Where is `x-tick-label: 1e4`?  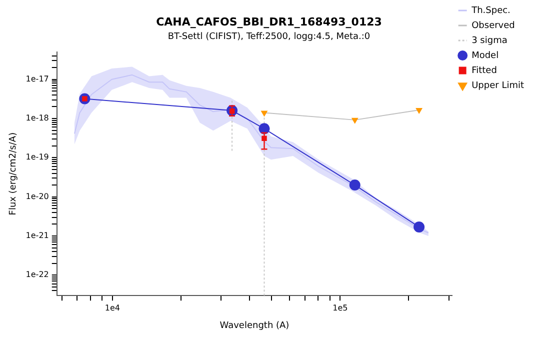
x-tick-label: 1e4 is located at coordinates (112, 307).